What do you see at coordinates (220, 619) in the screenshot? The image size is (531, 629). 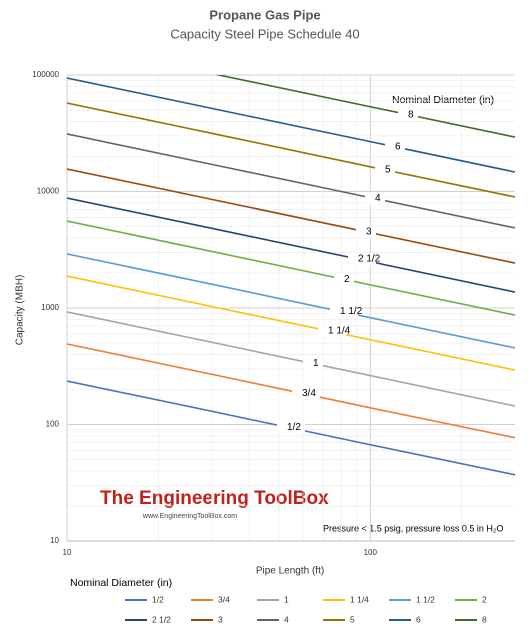 I see `legend-label: 3` at bounding box center [220, 619].